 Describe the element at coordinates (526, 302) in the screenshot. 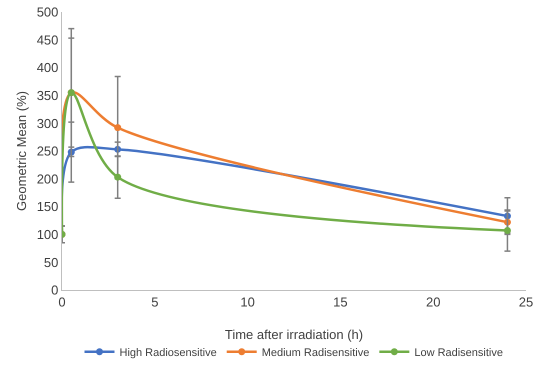

I see `x-tick-label: 25` at that location.